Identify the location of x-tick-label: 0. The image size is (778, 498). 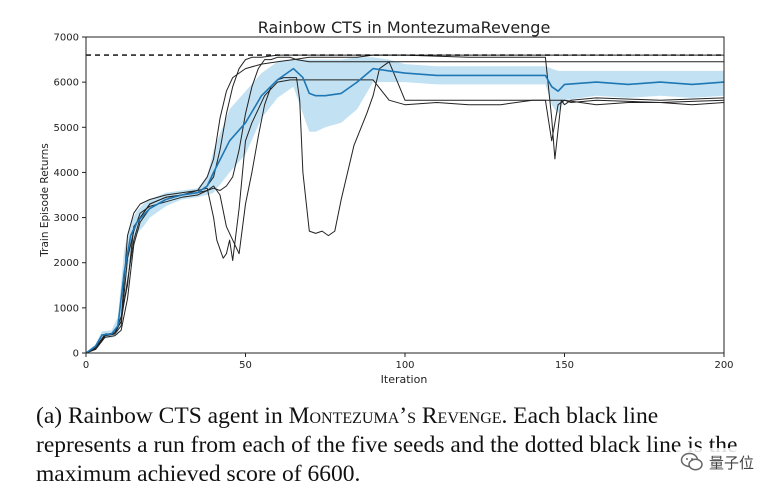
(86, 365).